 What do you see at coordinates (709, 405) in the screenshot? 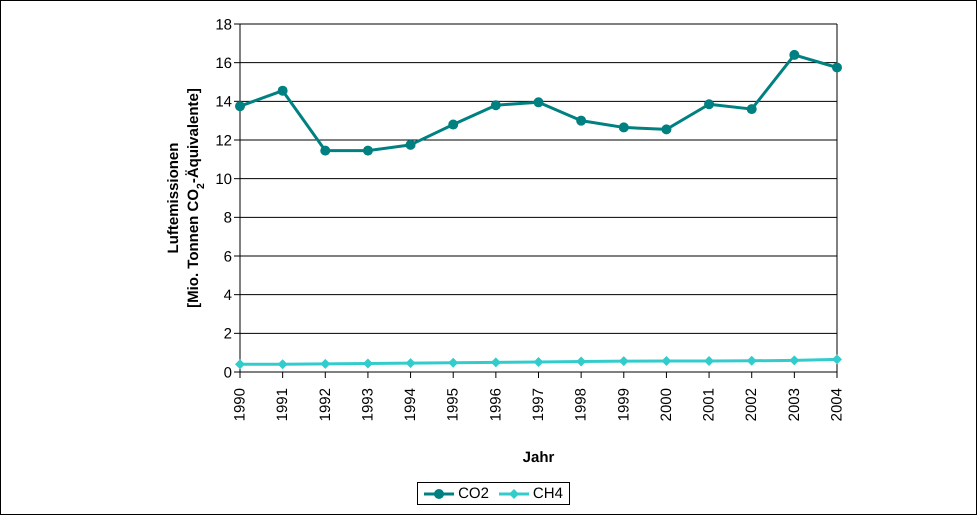
I see `x-tick-label: 2001` at bounding box center [709, 405].